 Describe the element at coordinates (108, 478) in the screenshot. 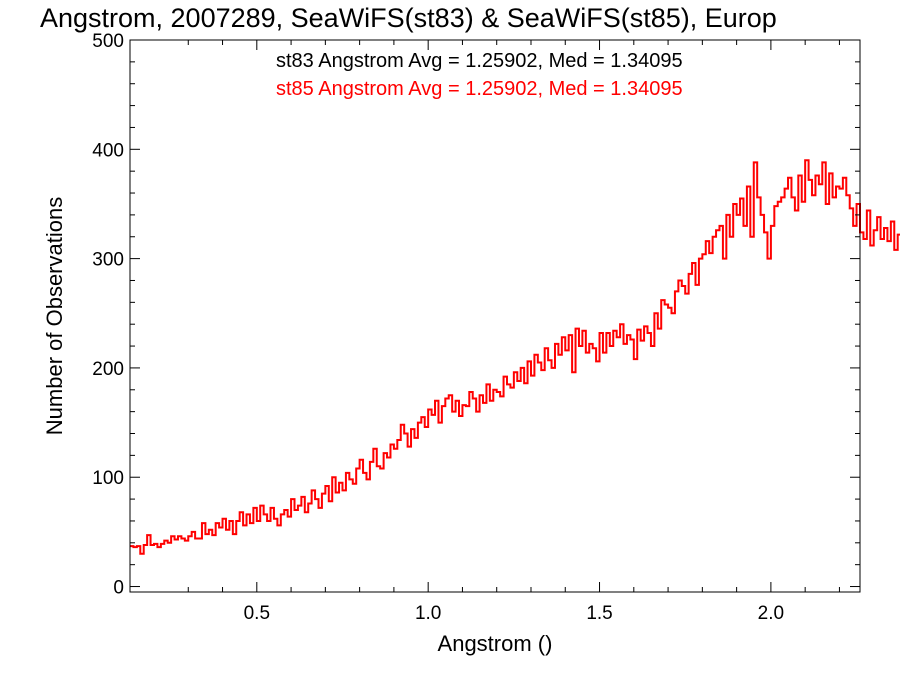

I see `y-tick-label: 100` at that location.